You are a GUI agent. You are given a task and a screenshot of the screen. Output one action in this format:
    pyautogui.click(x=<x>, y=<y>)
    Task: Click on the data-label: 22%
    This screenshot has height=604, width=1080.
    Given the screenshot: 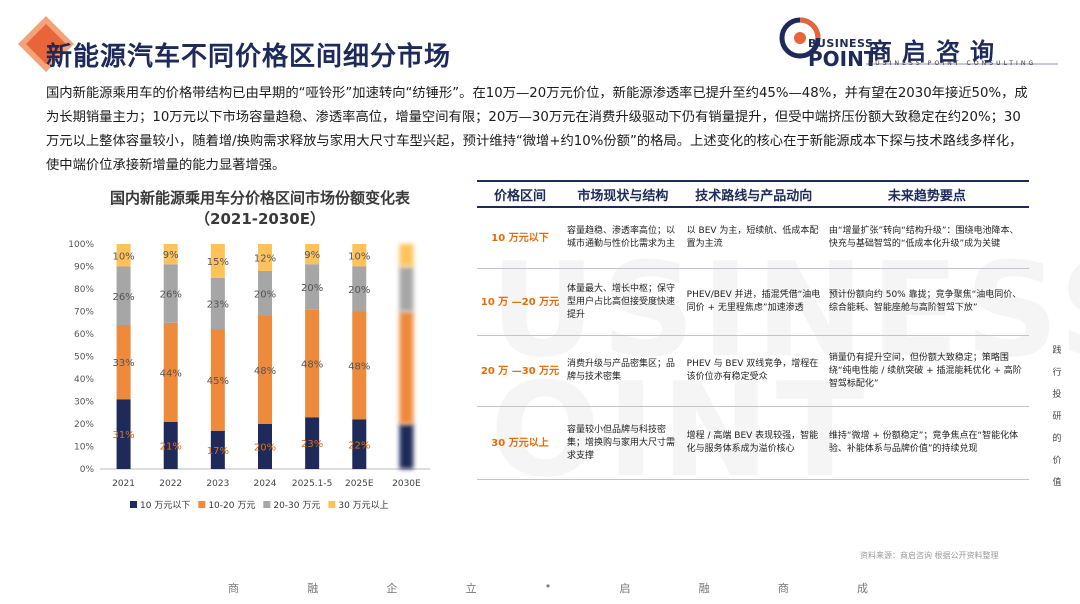 What is the action you would take?
    pyautogui.click(x=359, y=445)
    